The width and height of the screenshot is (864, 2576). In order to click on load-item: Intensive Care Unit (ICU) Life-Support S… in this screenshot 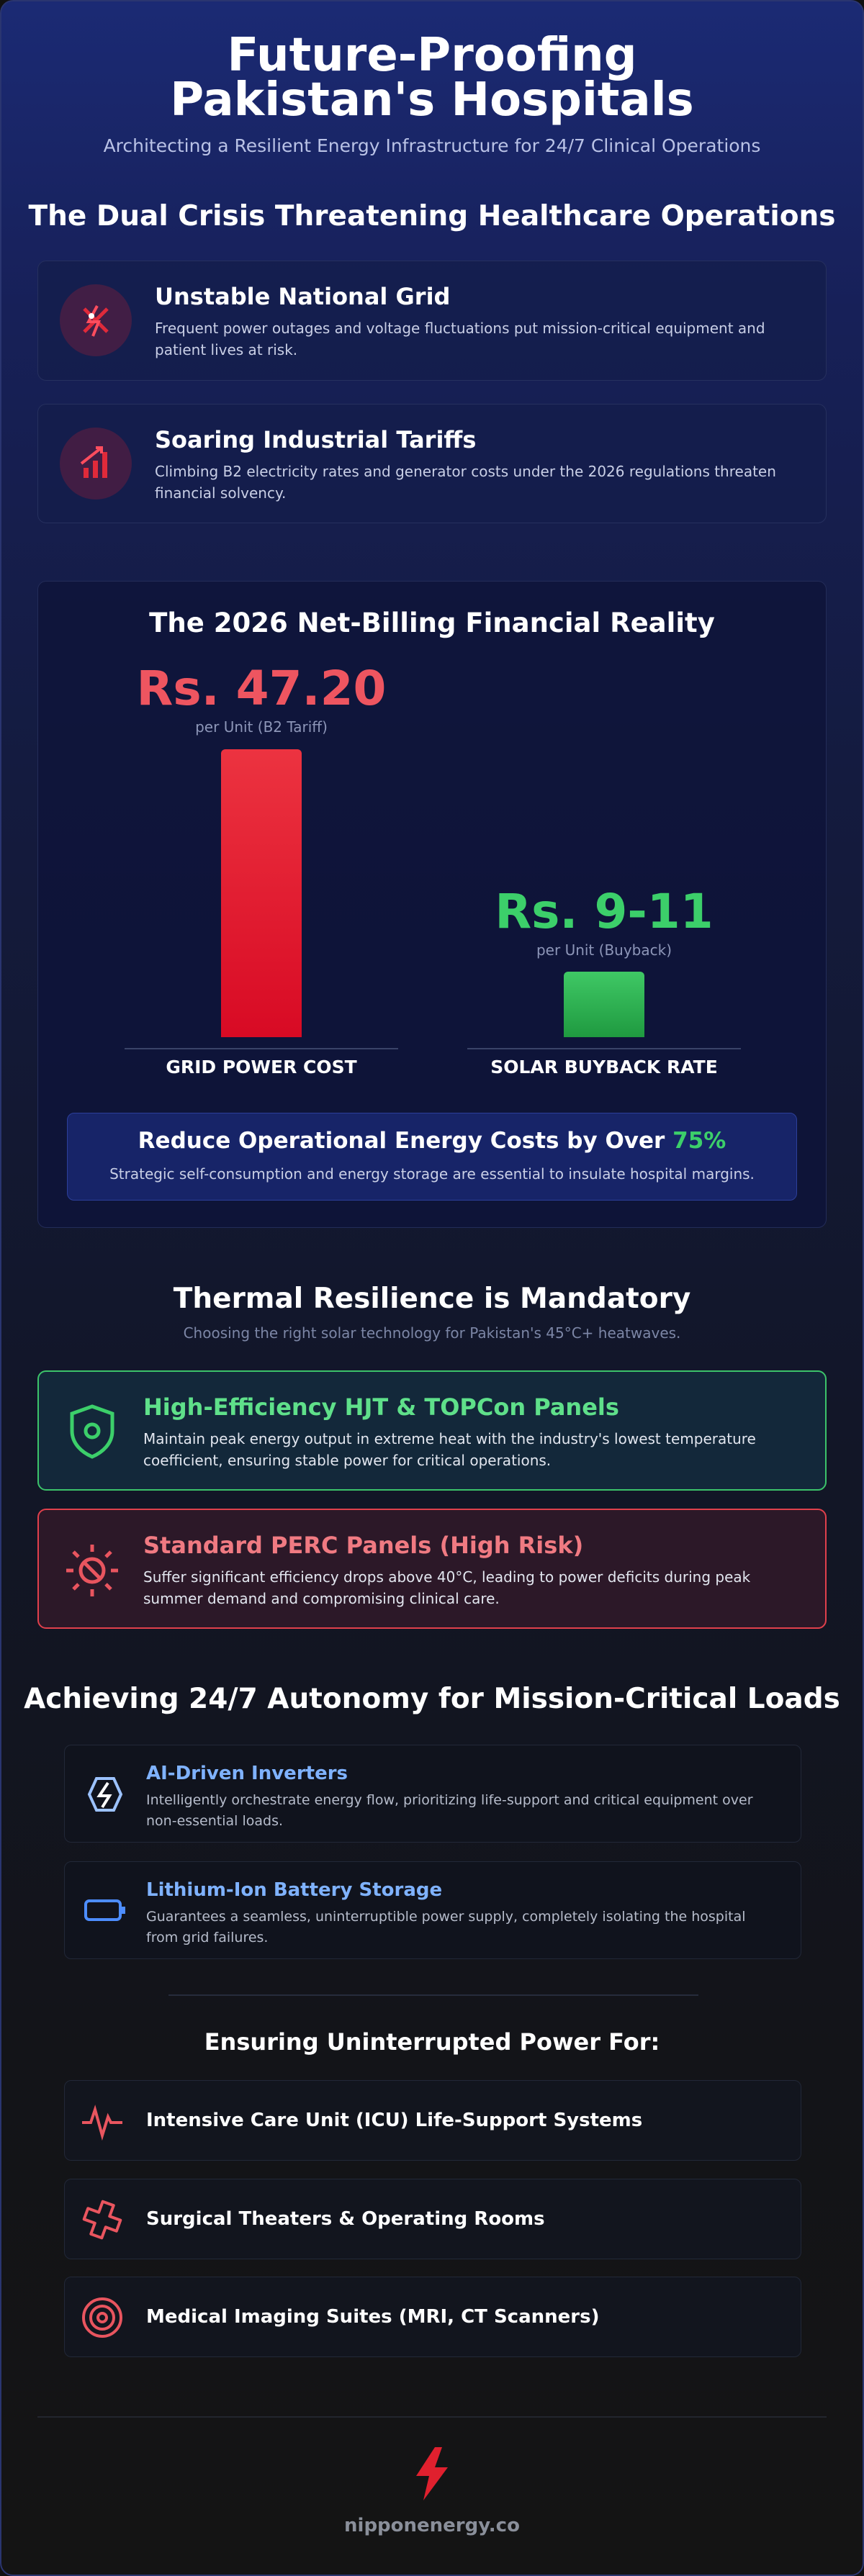, I will do `click(432, 2121)`.